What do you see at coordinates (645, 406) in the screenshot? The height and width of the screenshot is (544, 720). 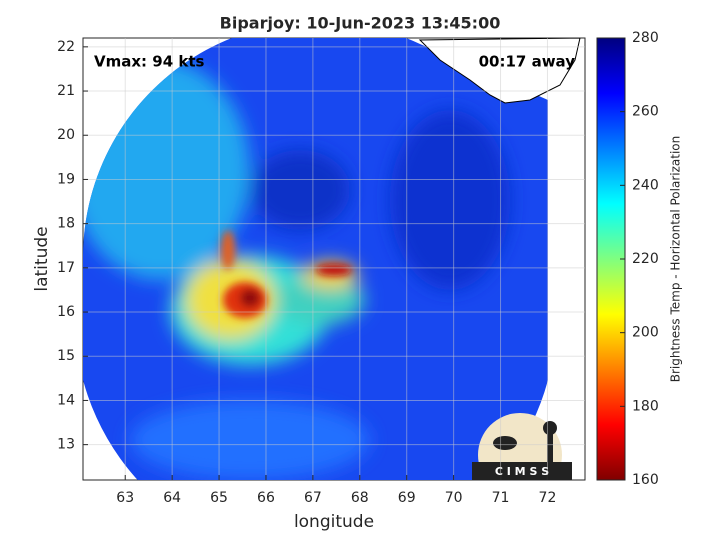 I see `colorbar-tick-label: 180` at bounding box center [645, 406].